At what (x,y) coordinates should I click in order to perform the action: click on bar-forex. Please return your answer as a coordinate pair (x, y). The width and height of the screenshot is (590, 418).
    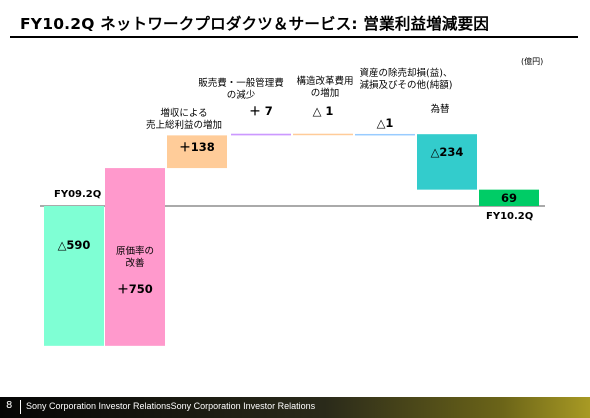
    Looking at the image, I should click on (447, 162).